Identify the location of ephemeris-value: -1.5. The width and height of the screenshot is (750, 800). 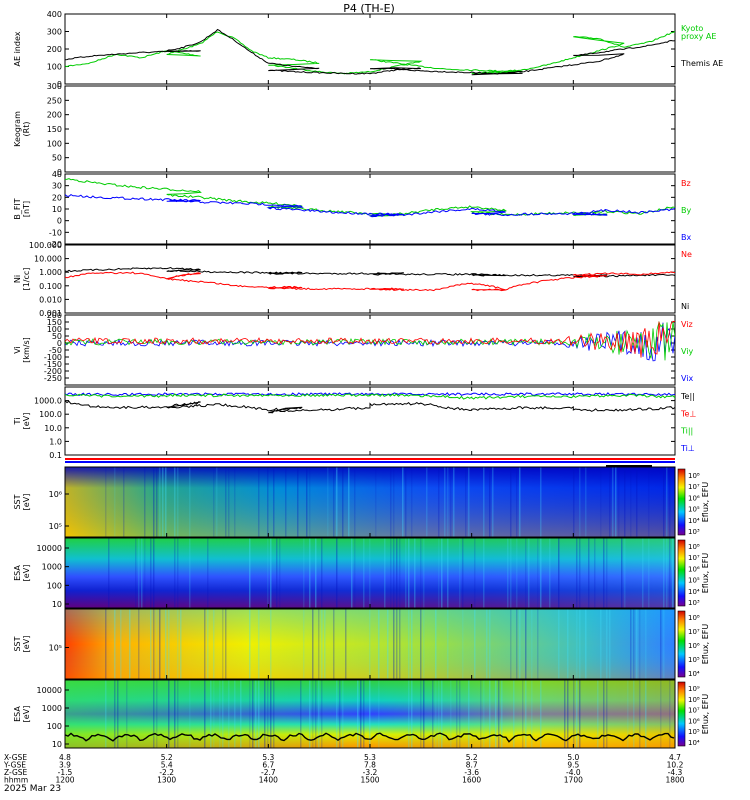
(65, 772).